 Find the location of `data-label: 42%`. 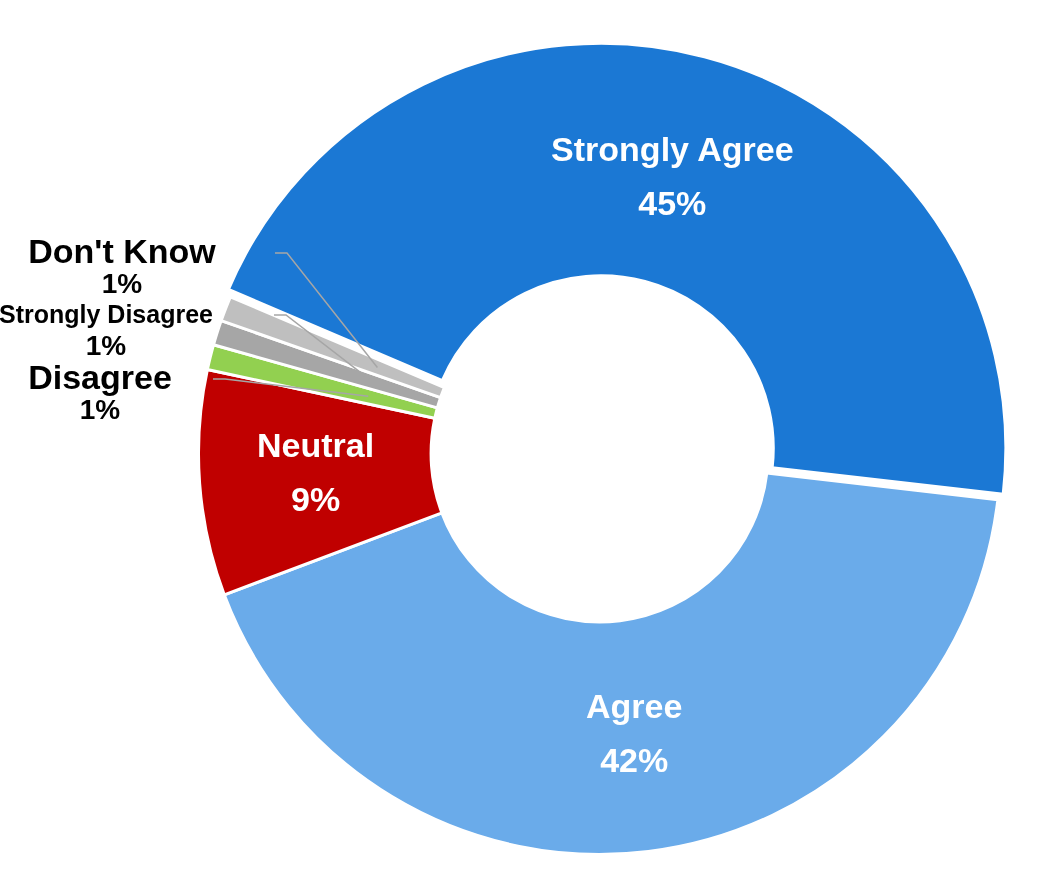

data-label: 42% is located at coordinates (634, 760).